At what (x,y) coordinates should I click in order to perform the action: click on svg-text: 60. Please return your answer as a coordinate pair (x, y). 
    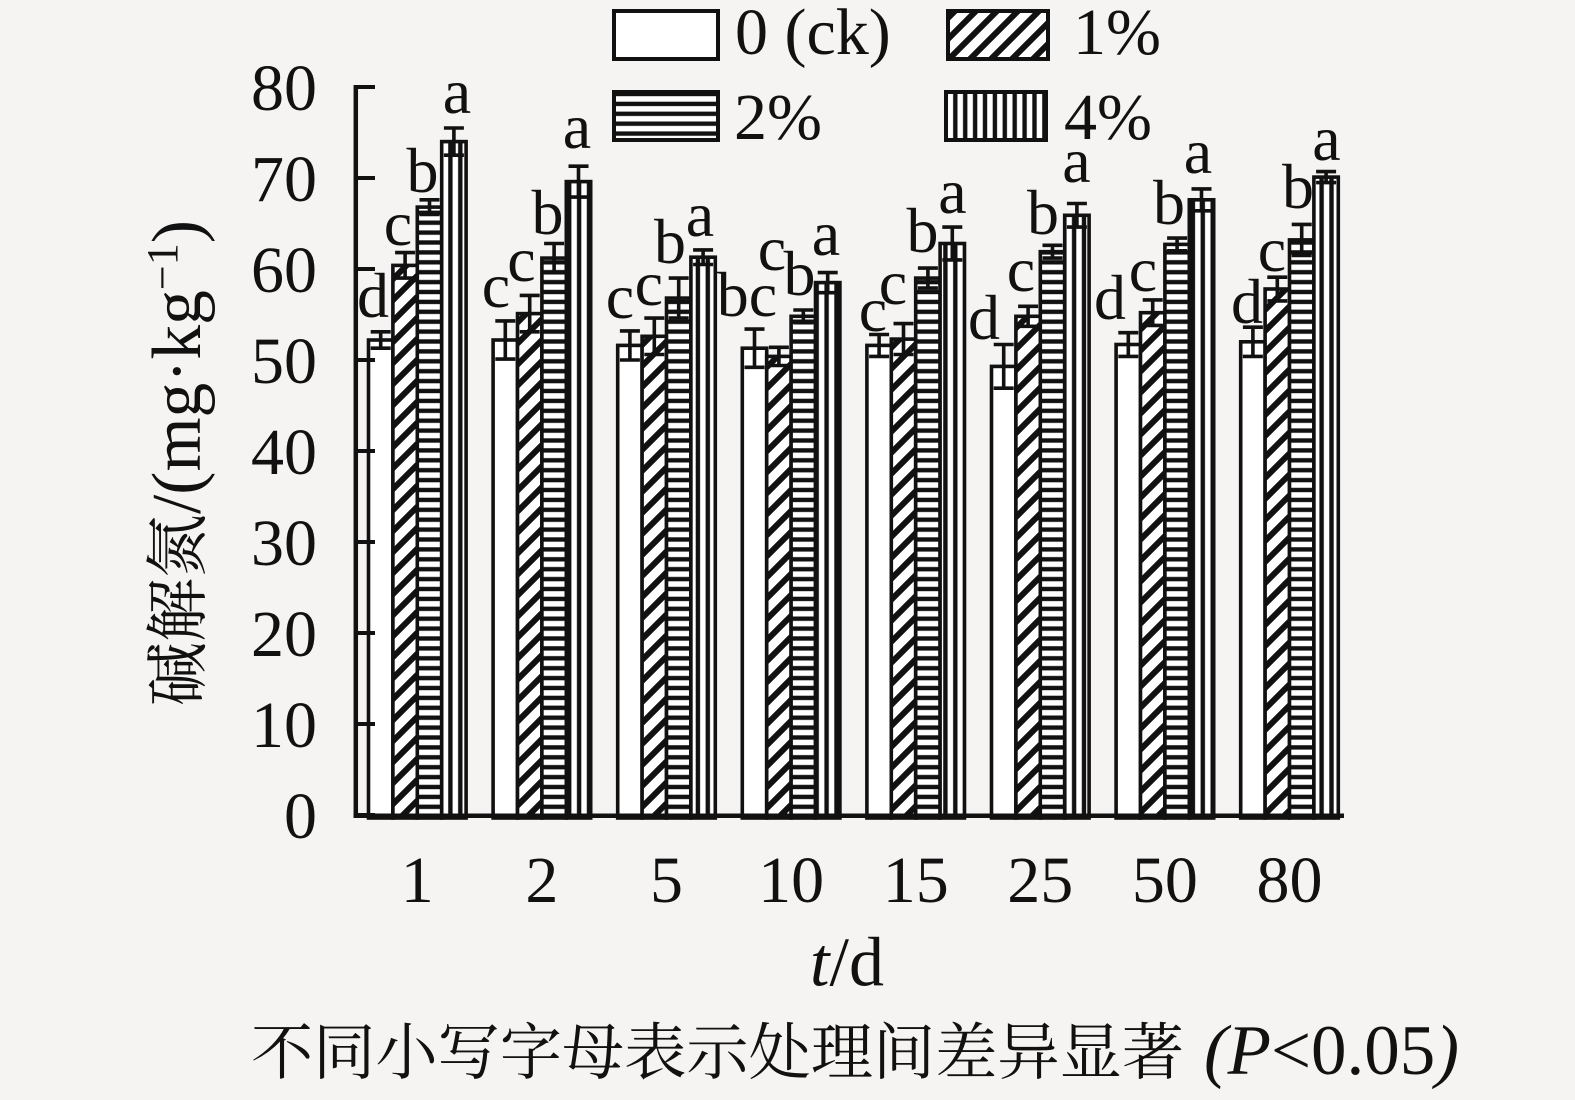
    Looking at the image, I should click on (284, 270).